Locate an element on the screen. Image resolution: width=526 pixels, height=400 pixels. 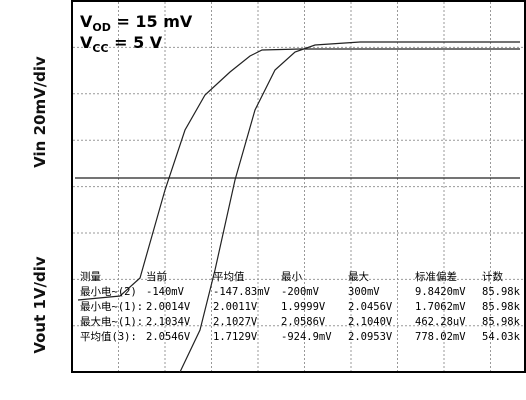
cell: 2.0546V is located at coordinates (168, 337).